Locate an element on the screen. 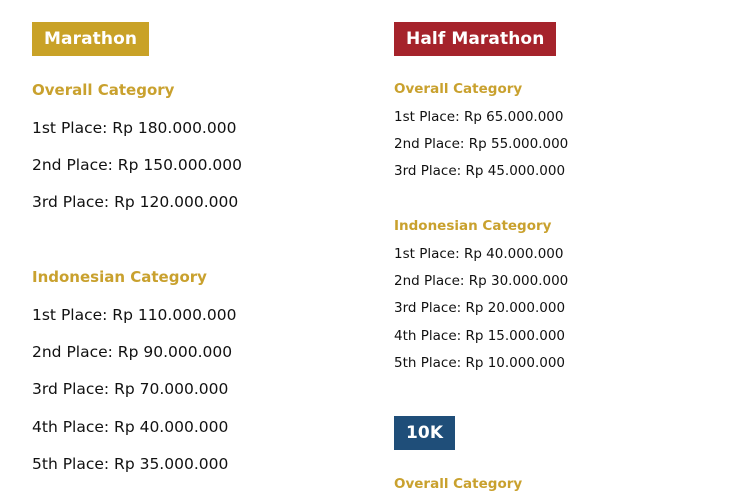  marathon-badge: Marathon is located at coordinates (91, 39).